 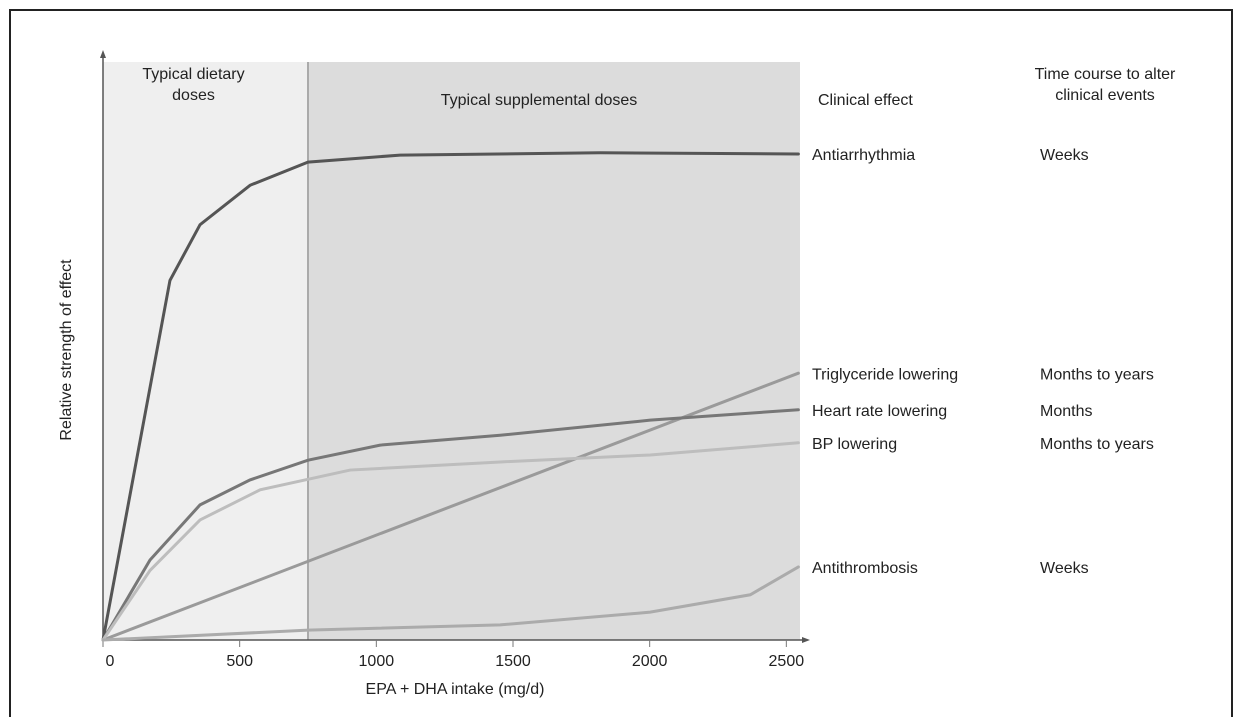 What do you see at coordinates (650, 661) in the screenshot?
I see `x-tick-label: 2000` at bounding box center [650, 661].